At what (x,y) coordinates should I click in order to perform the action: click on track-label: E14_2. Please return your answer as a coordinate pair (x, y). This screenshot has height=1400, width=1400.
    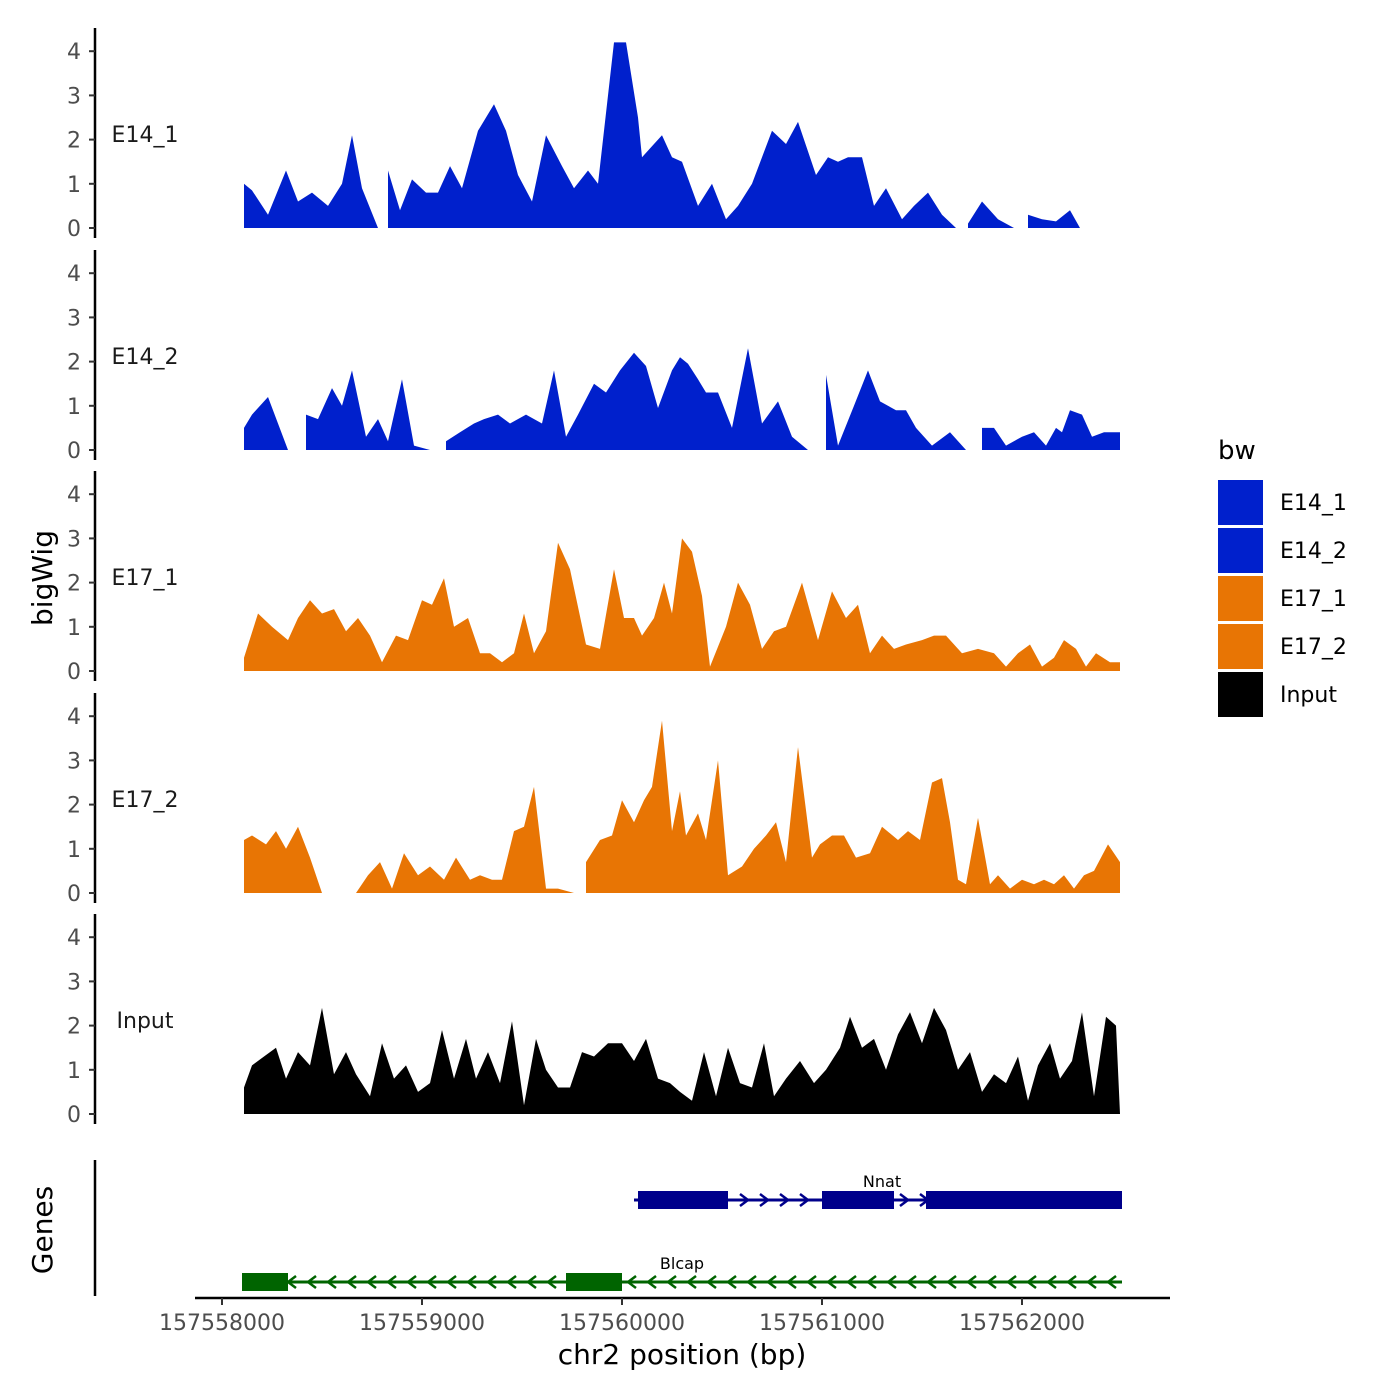
    Looking at the image, I should click on (145, 357).